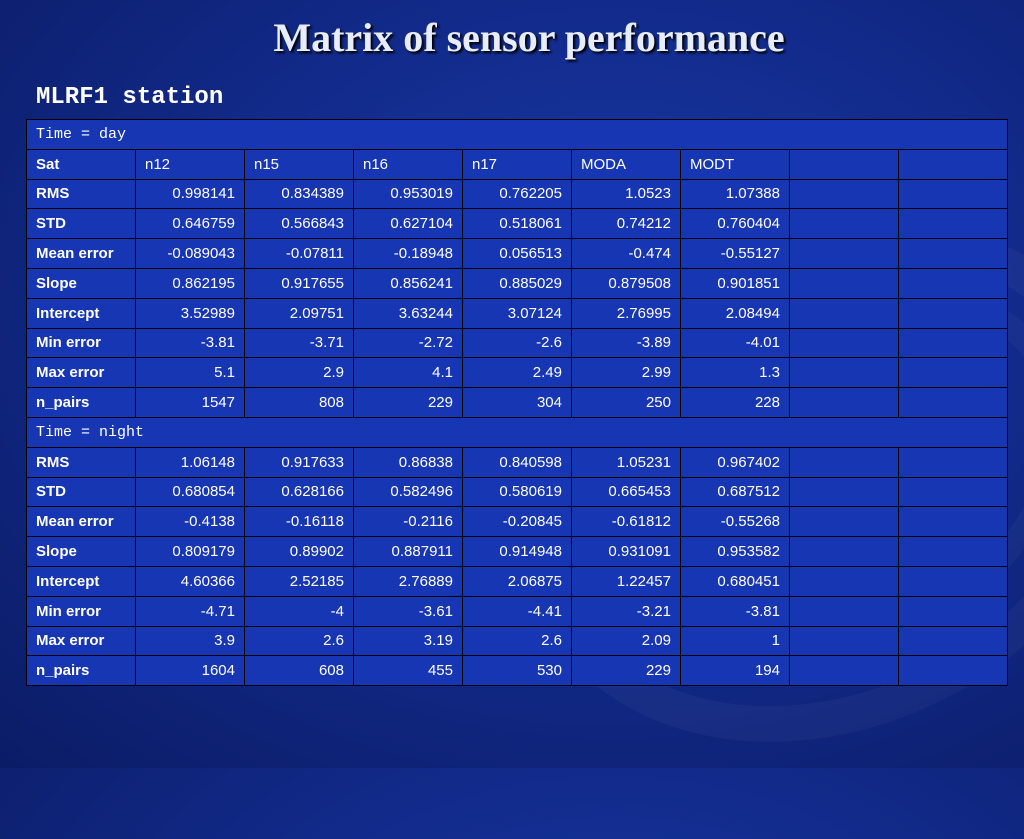 The width and height of the screenshot is (1024, 839). Describe the element at coordinates (190, 373) in the screenshot. I see `value-cell: 5.1` at that location.